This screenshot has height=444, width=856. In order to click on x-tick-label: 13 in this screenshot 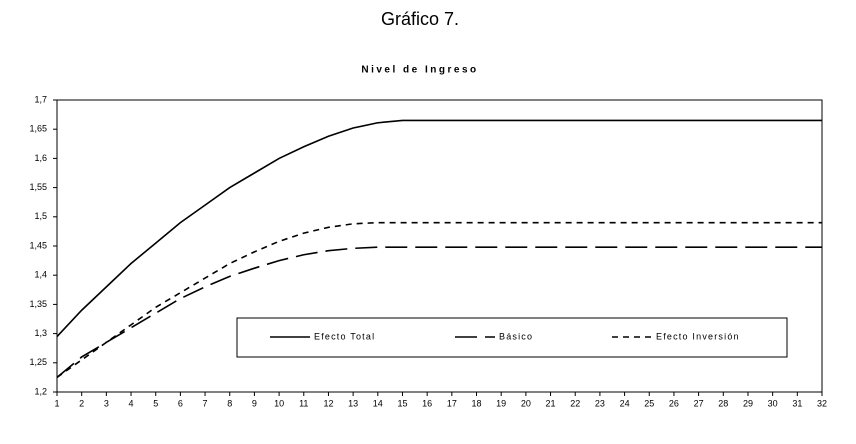, I will do `click(353, 403)`.